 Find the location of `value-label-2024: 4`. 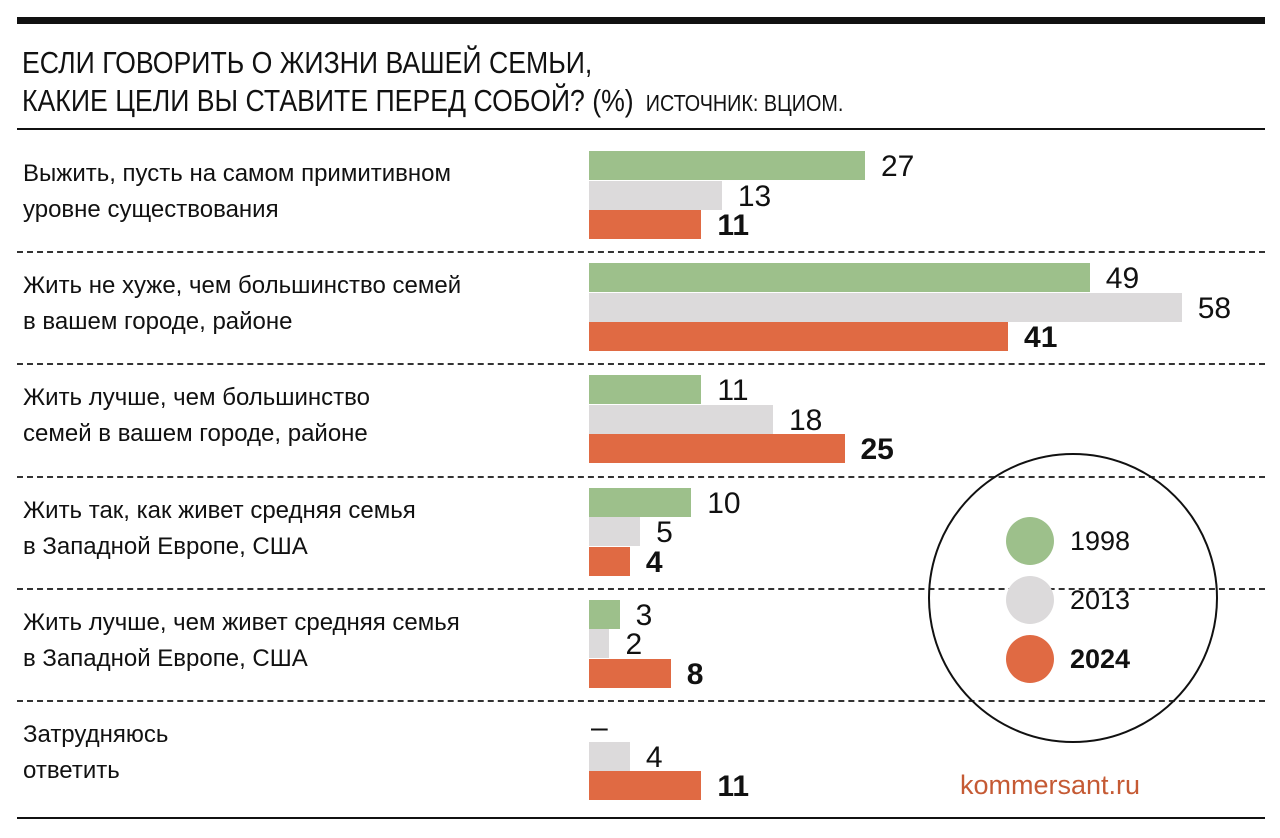

value-label-2024: 4 is located at coordinates (654, 562).